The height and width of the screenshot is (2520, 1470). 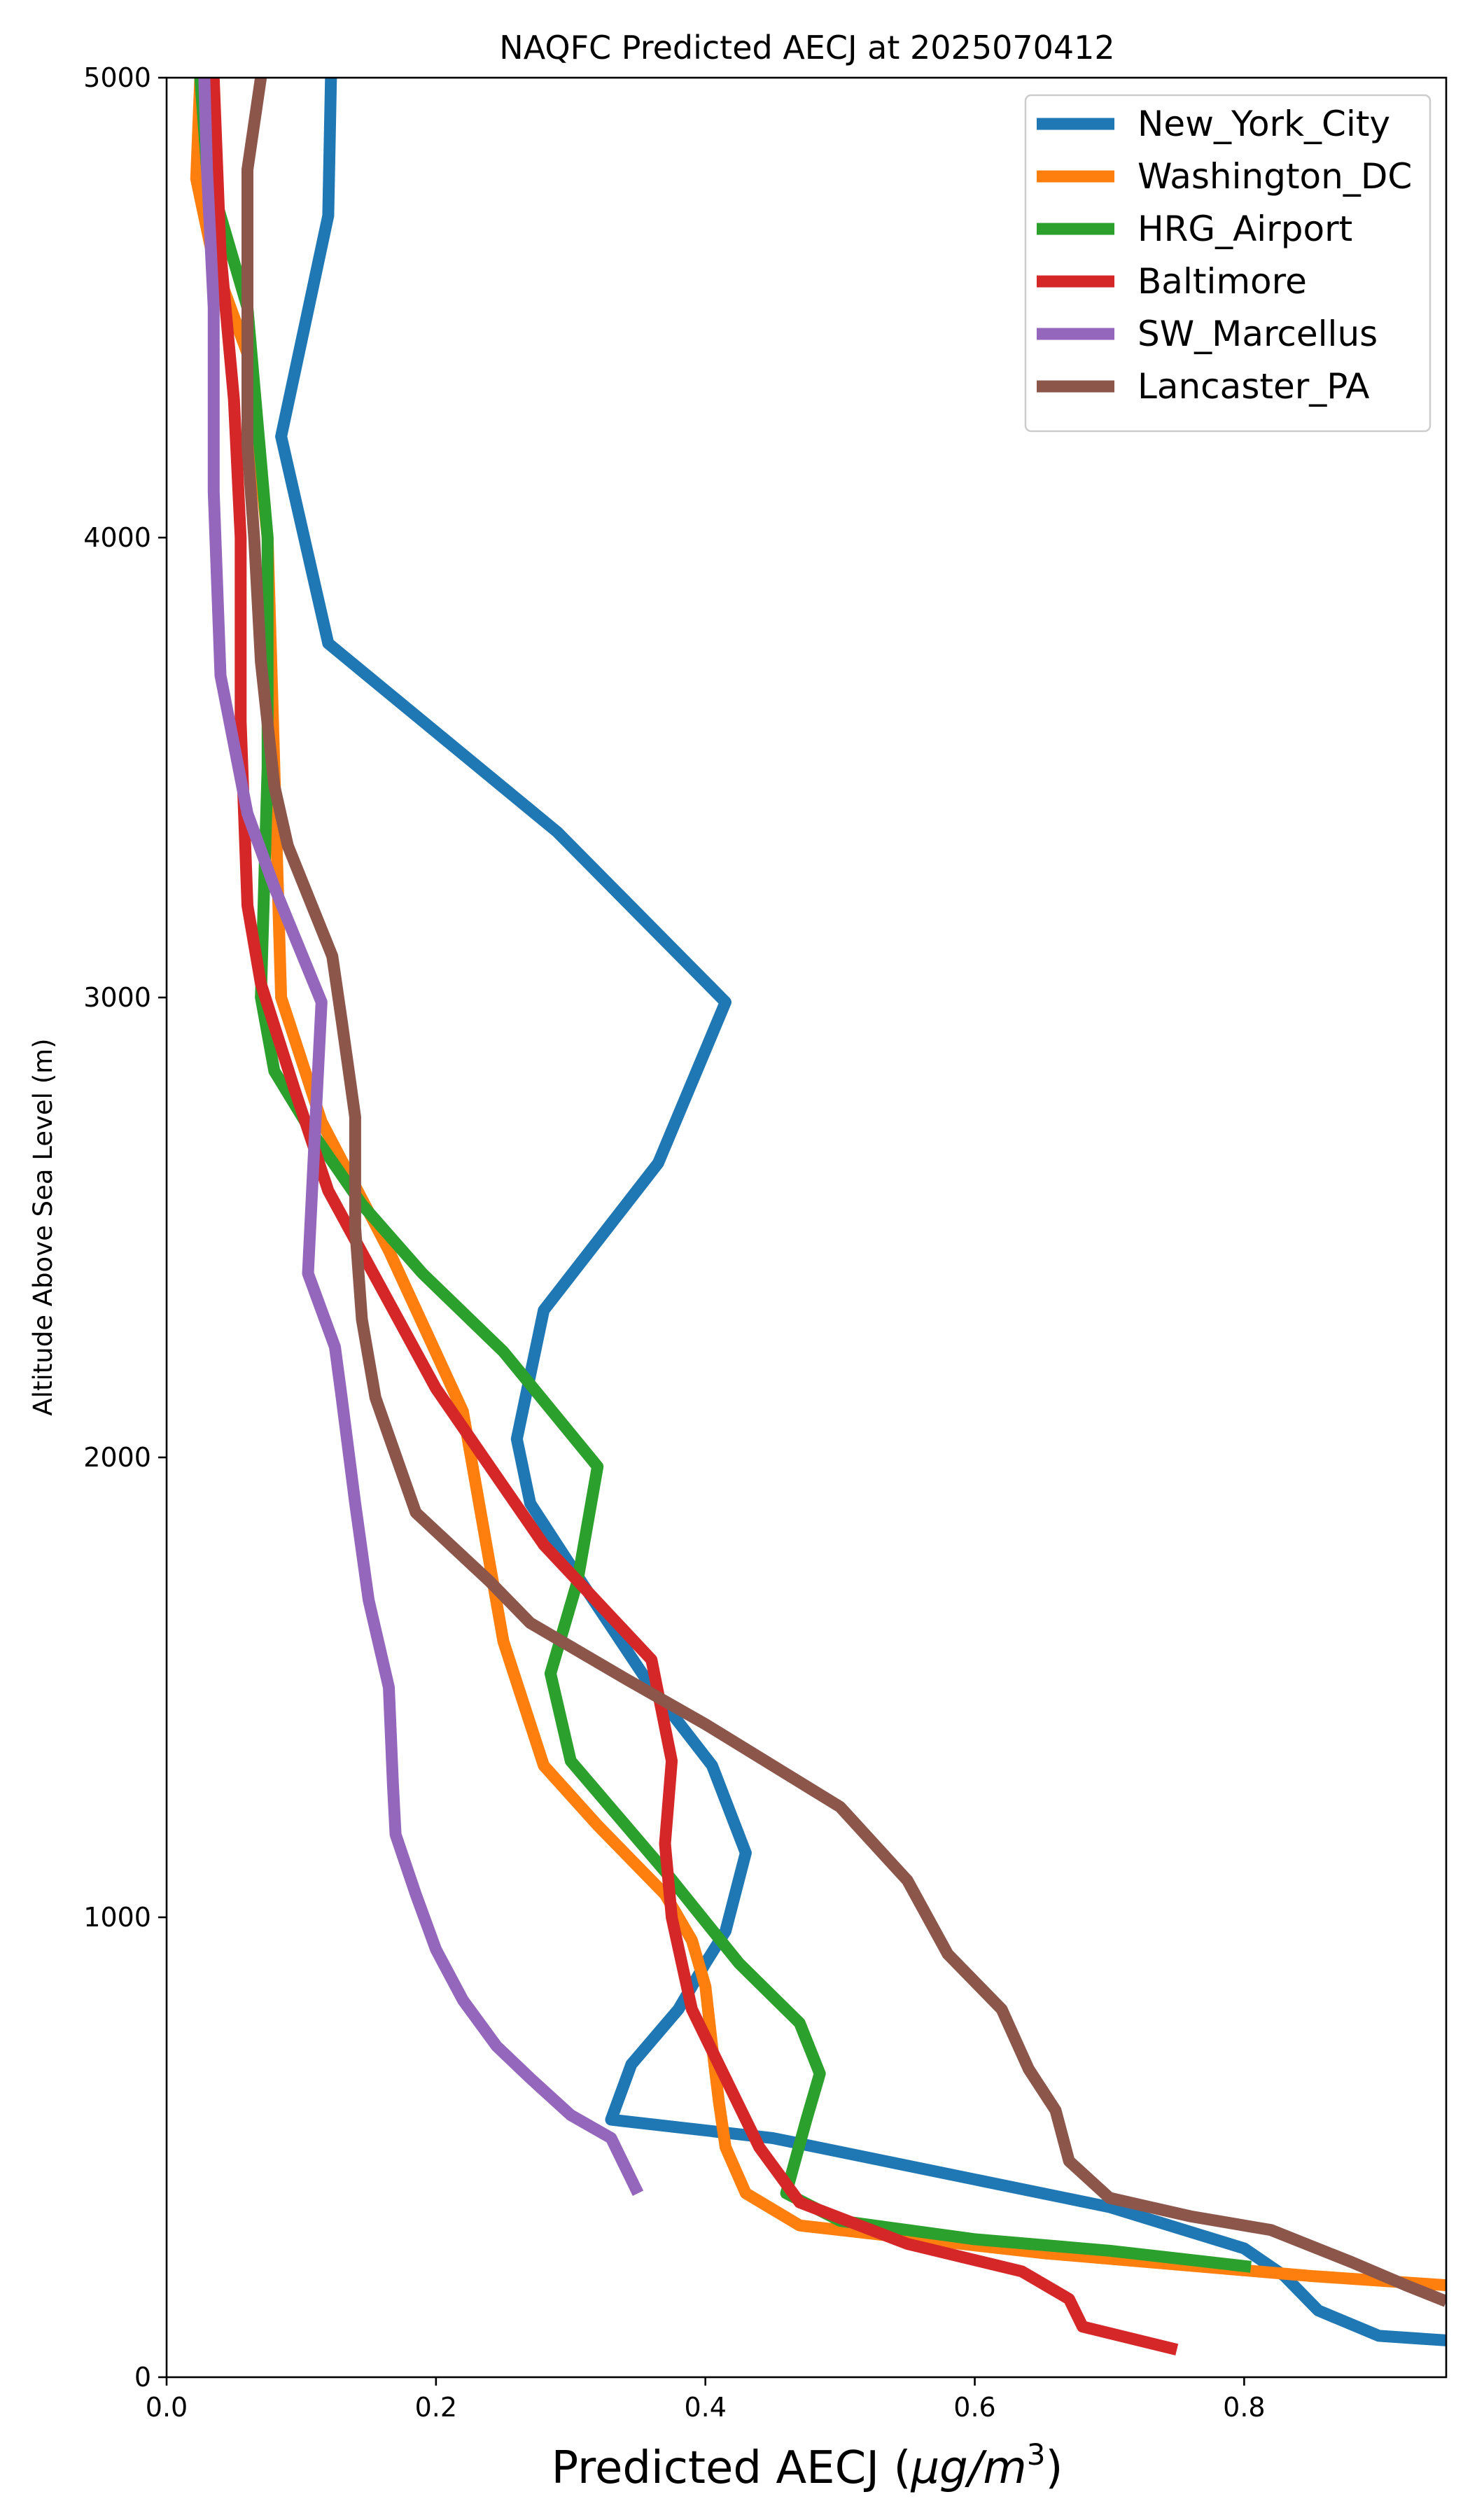 What do you see at coordinates (731, 2468) in the screenshot?
I see `x-axis-label-prefix: Predicted AECJ (` at bounding box center [731, 2468].